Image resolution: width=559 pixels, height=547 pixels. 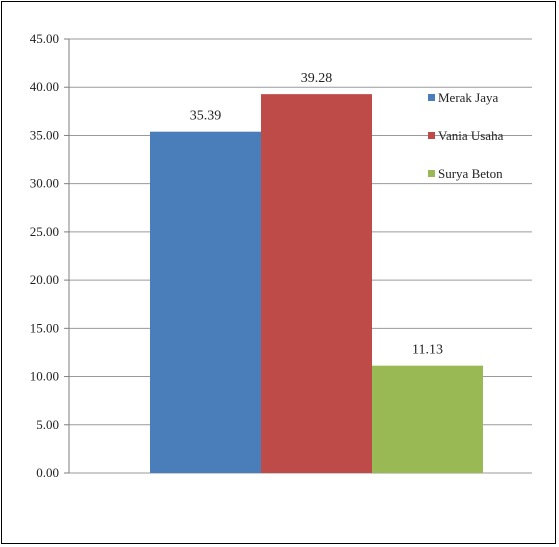 I want to click on y-tick-label: 30.00, so click(x=44, y=183).